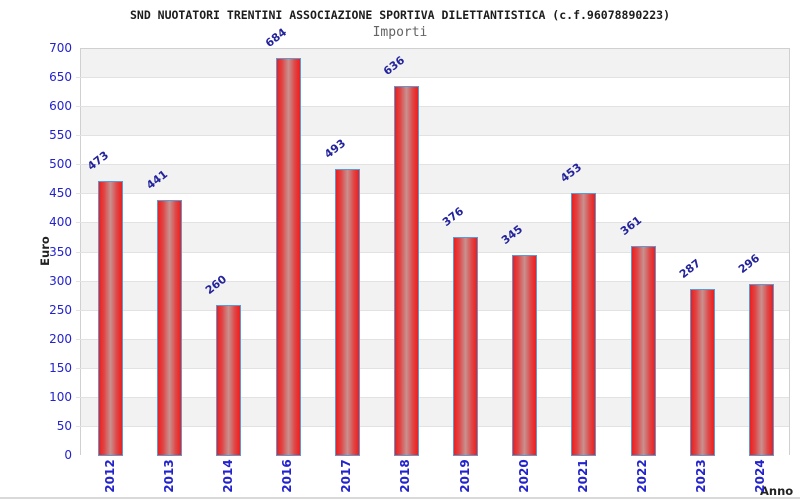 This screenshot has height=500, width=800. Describe the element at coordinates (400, 32) in the screenshot. I see `chart-subtitle: Importi` at that location.